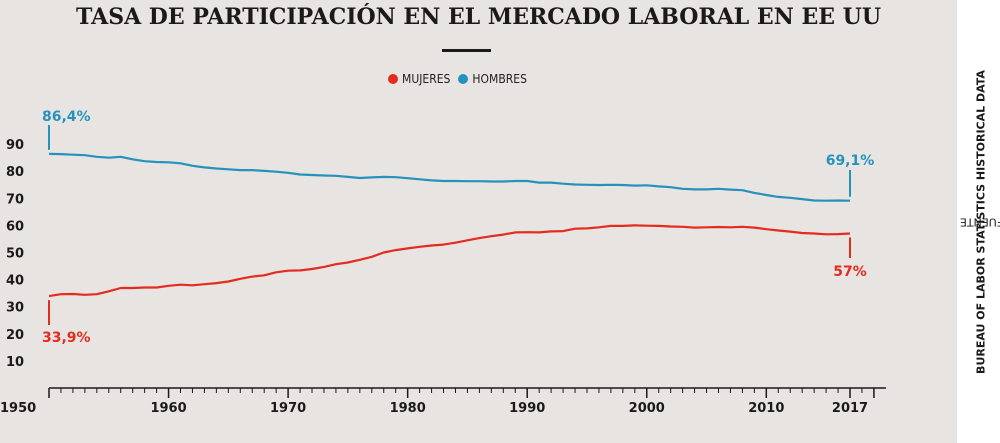  I want to click on legend-swatch-hombres, so click(463, 79).